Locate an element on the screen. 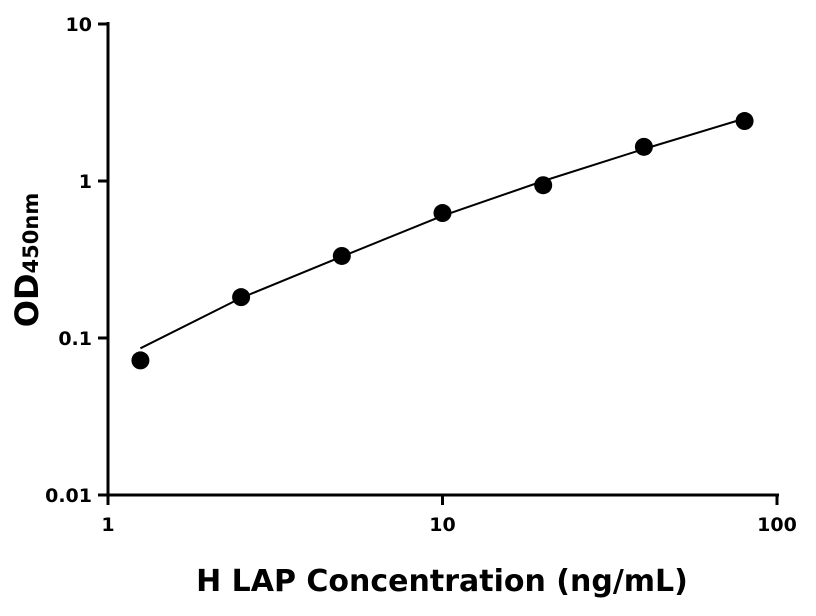  x-tick-label: 100 is located at coordinates (777, 525).